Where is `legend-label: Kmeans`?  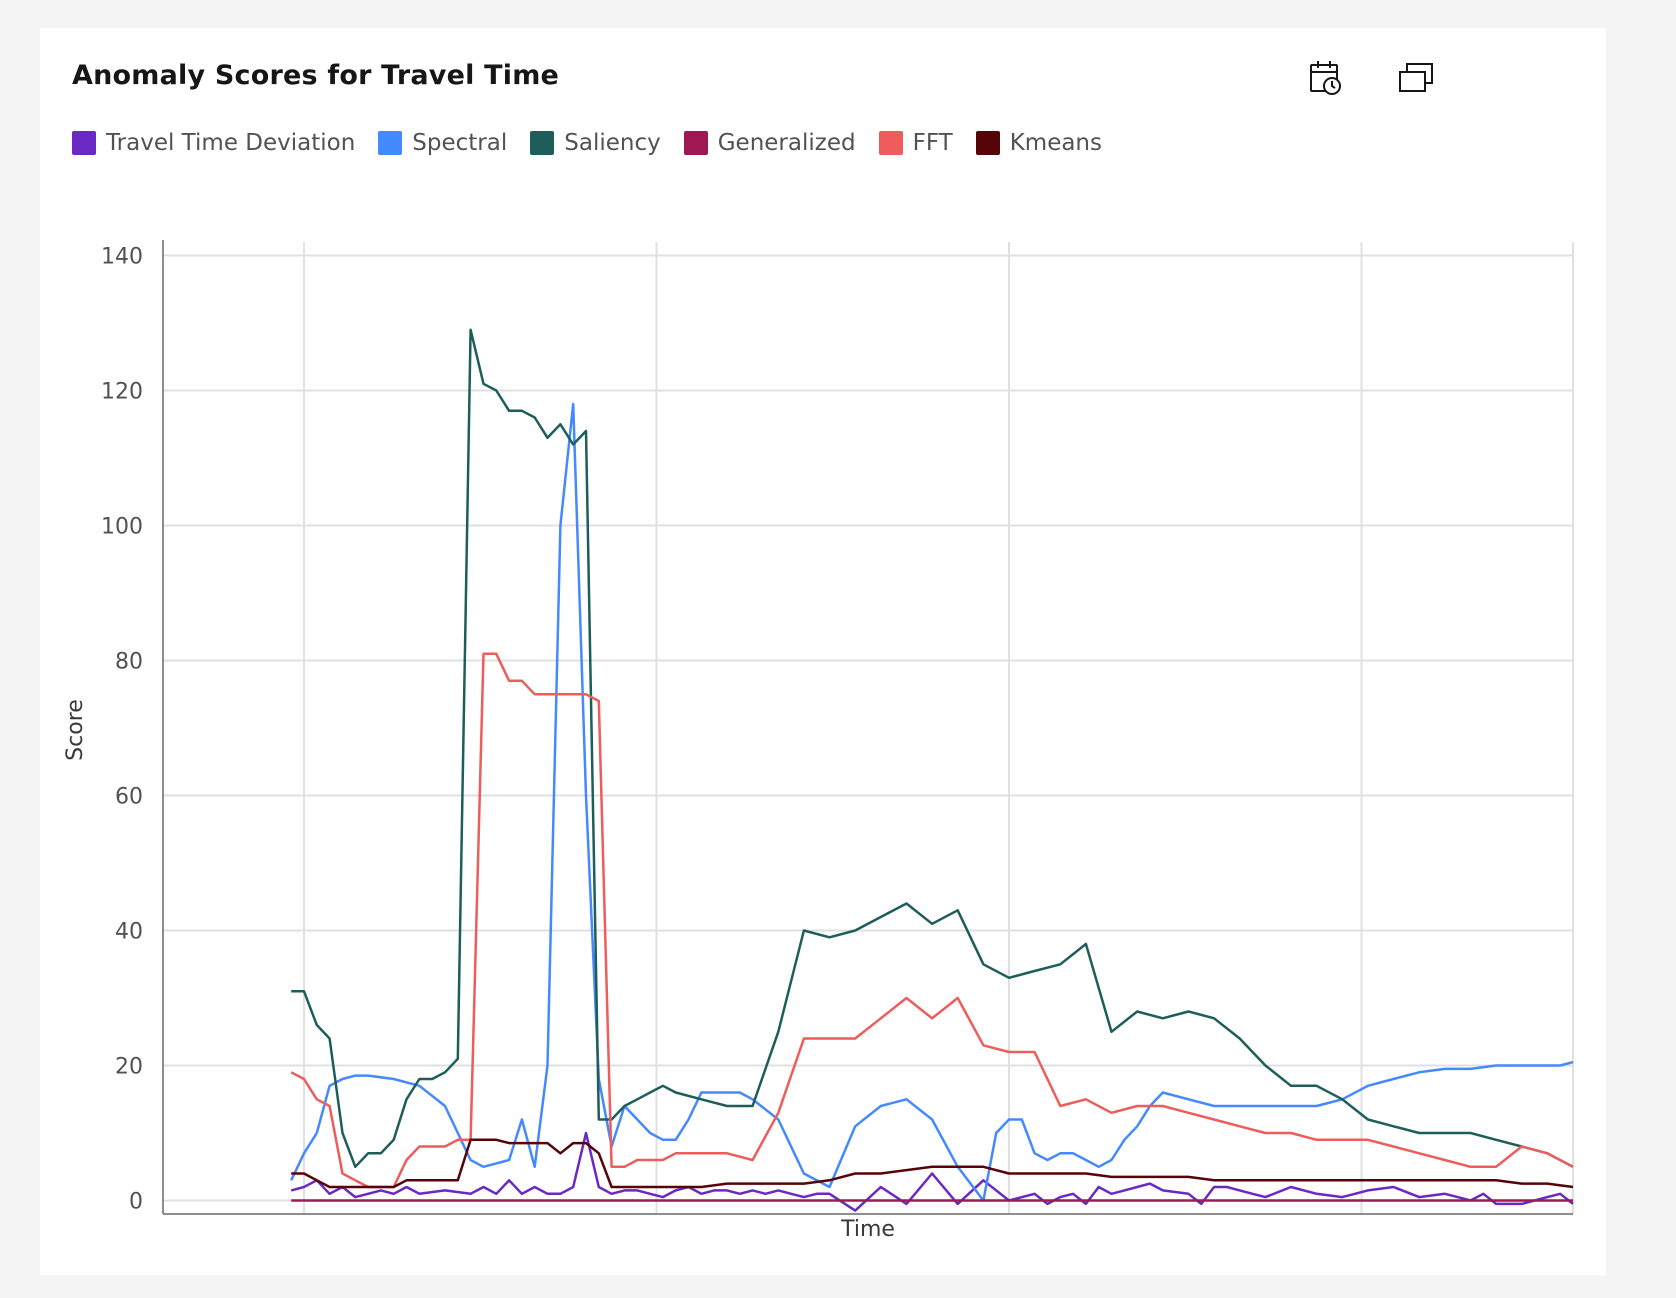
legend-label: Kmeans is located at coordinates (1055, 143).